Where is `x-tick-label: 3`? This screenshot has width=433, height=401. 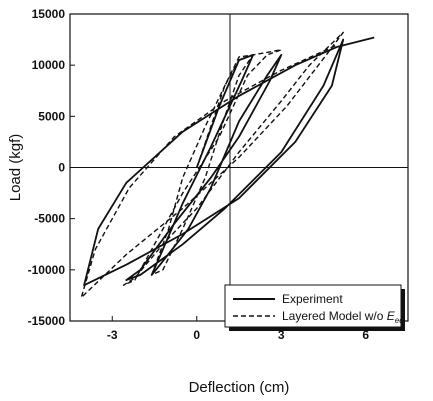 x-tick-label: 3 is located at coordinates (281, 335).